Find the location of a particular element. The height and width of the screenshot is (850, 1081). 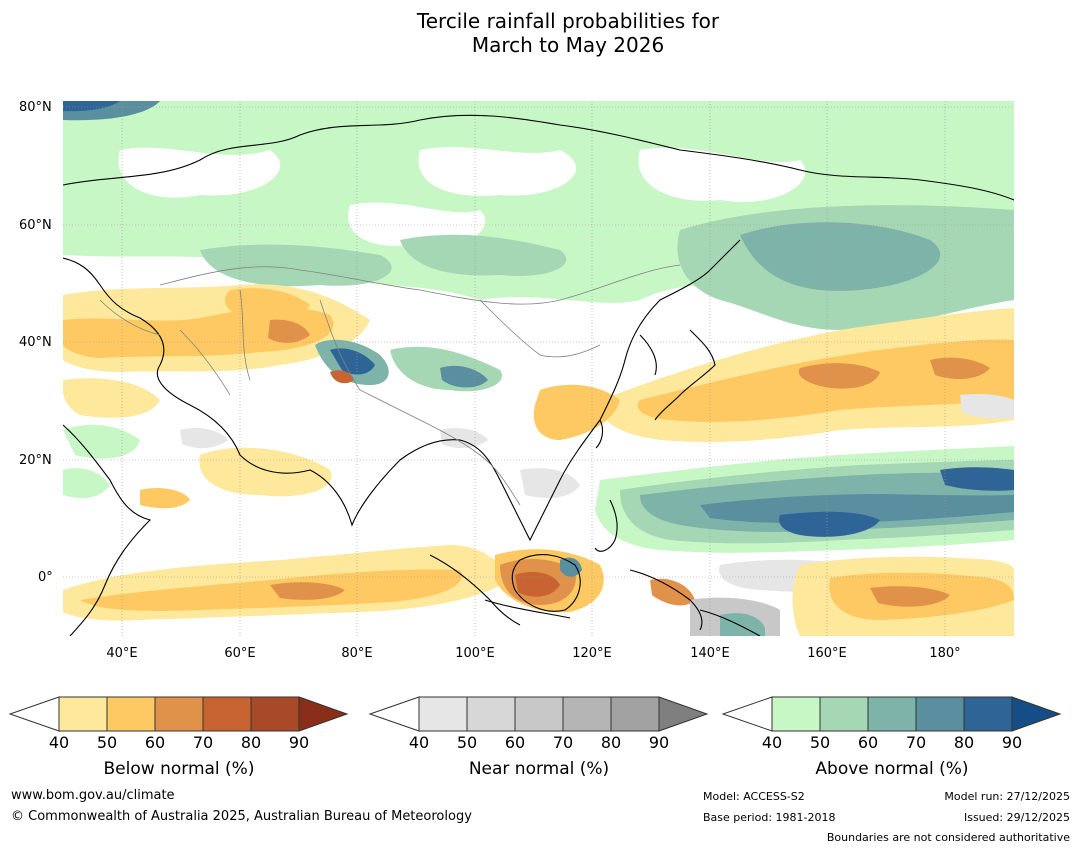

colorbar-above-extend is located at coordinates (1036, 714).